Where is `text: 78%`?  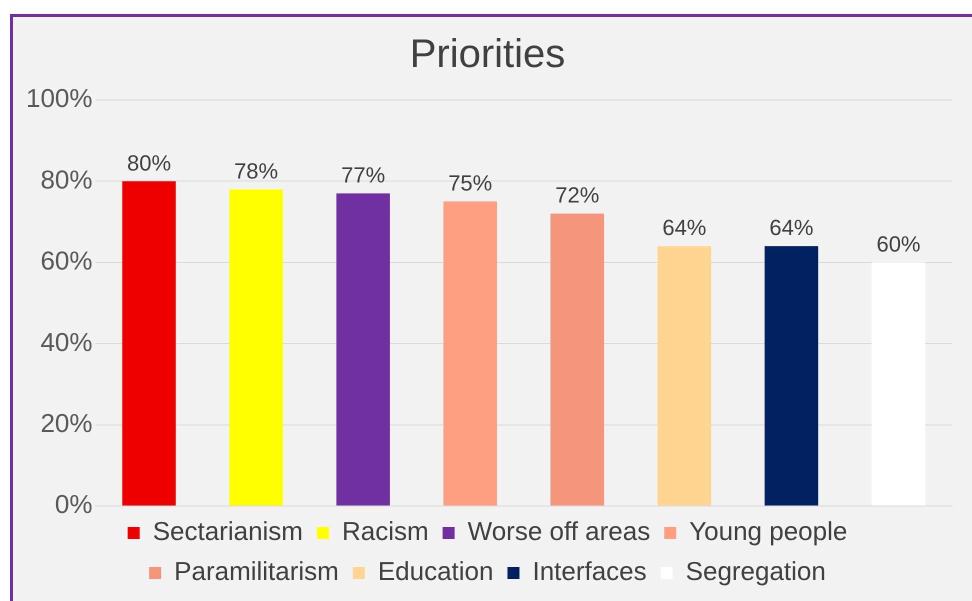
text: 78% is located at coordinates (256, 171).